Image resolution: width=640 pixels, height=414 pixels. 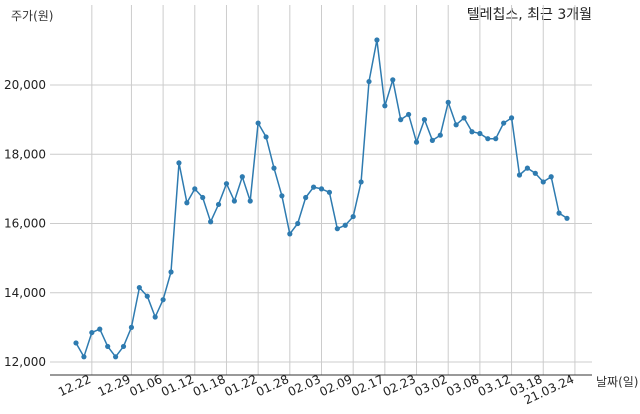 I want to click on chart-title: 텔레칩스, 최근 3개월, so click(x=529, y=15).